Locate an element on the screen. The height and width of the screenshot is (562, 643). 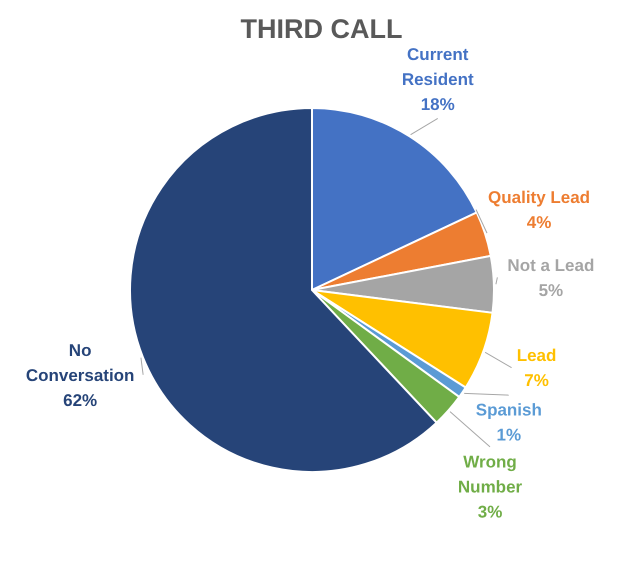
data-label: 1% is located at coordinates (509, 434).